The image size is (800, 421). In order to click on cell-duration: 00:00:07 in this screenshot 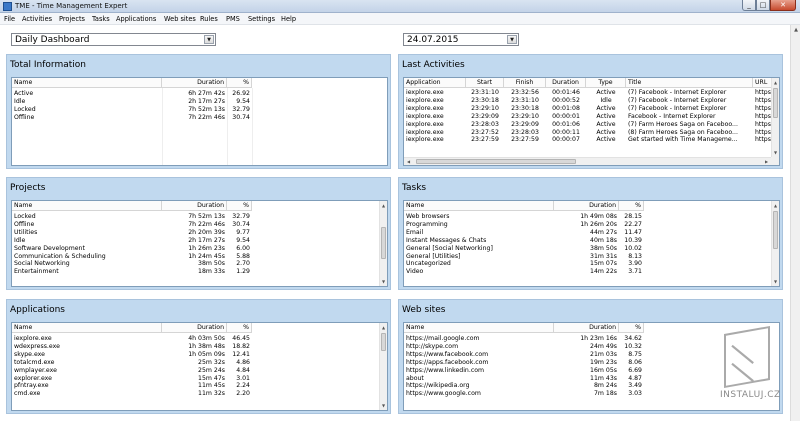, I will do `click(566, 140)`.